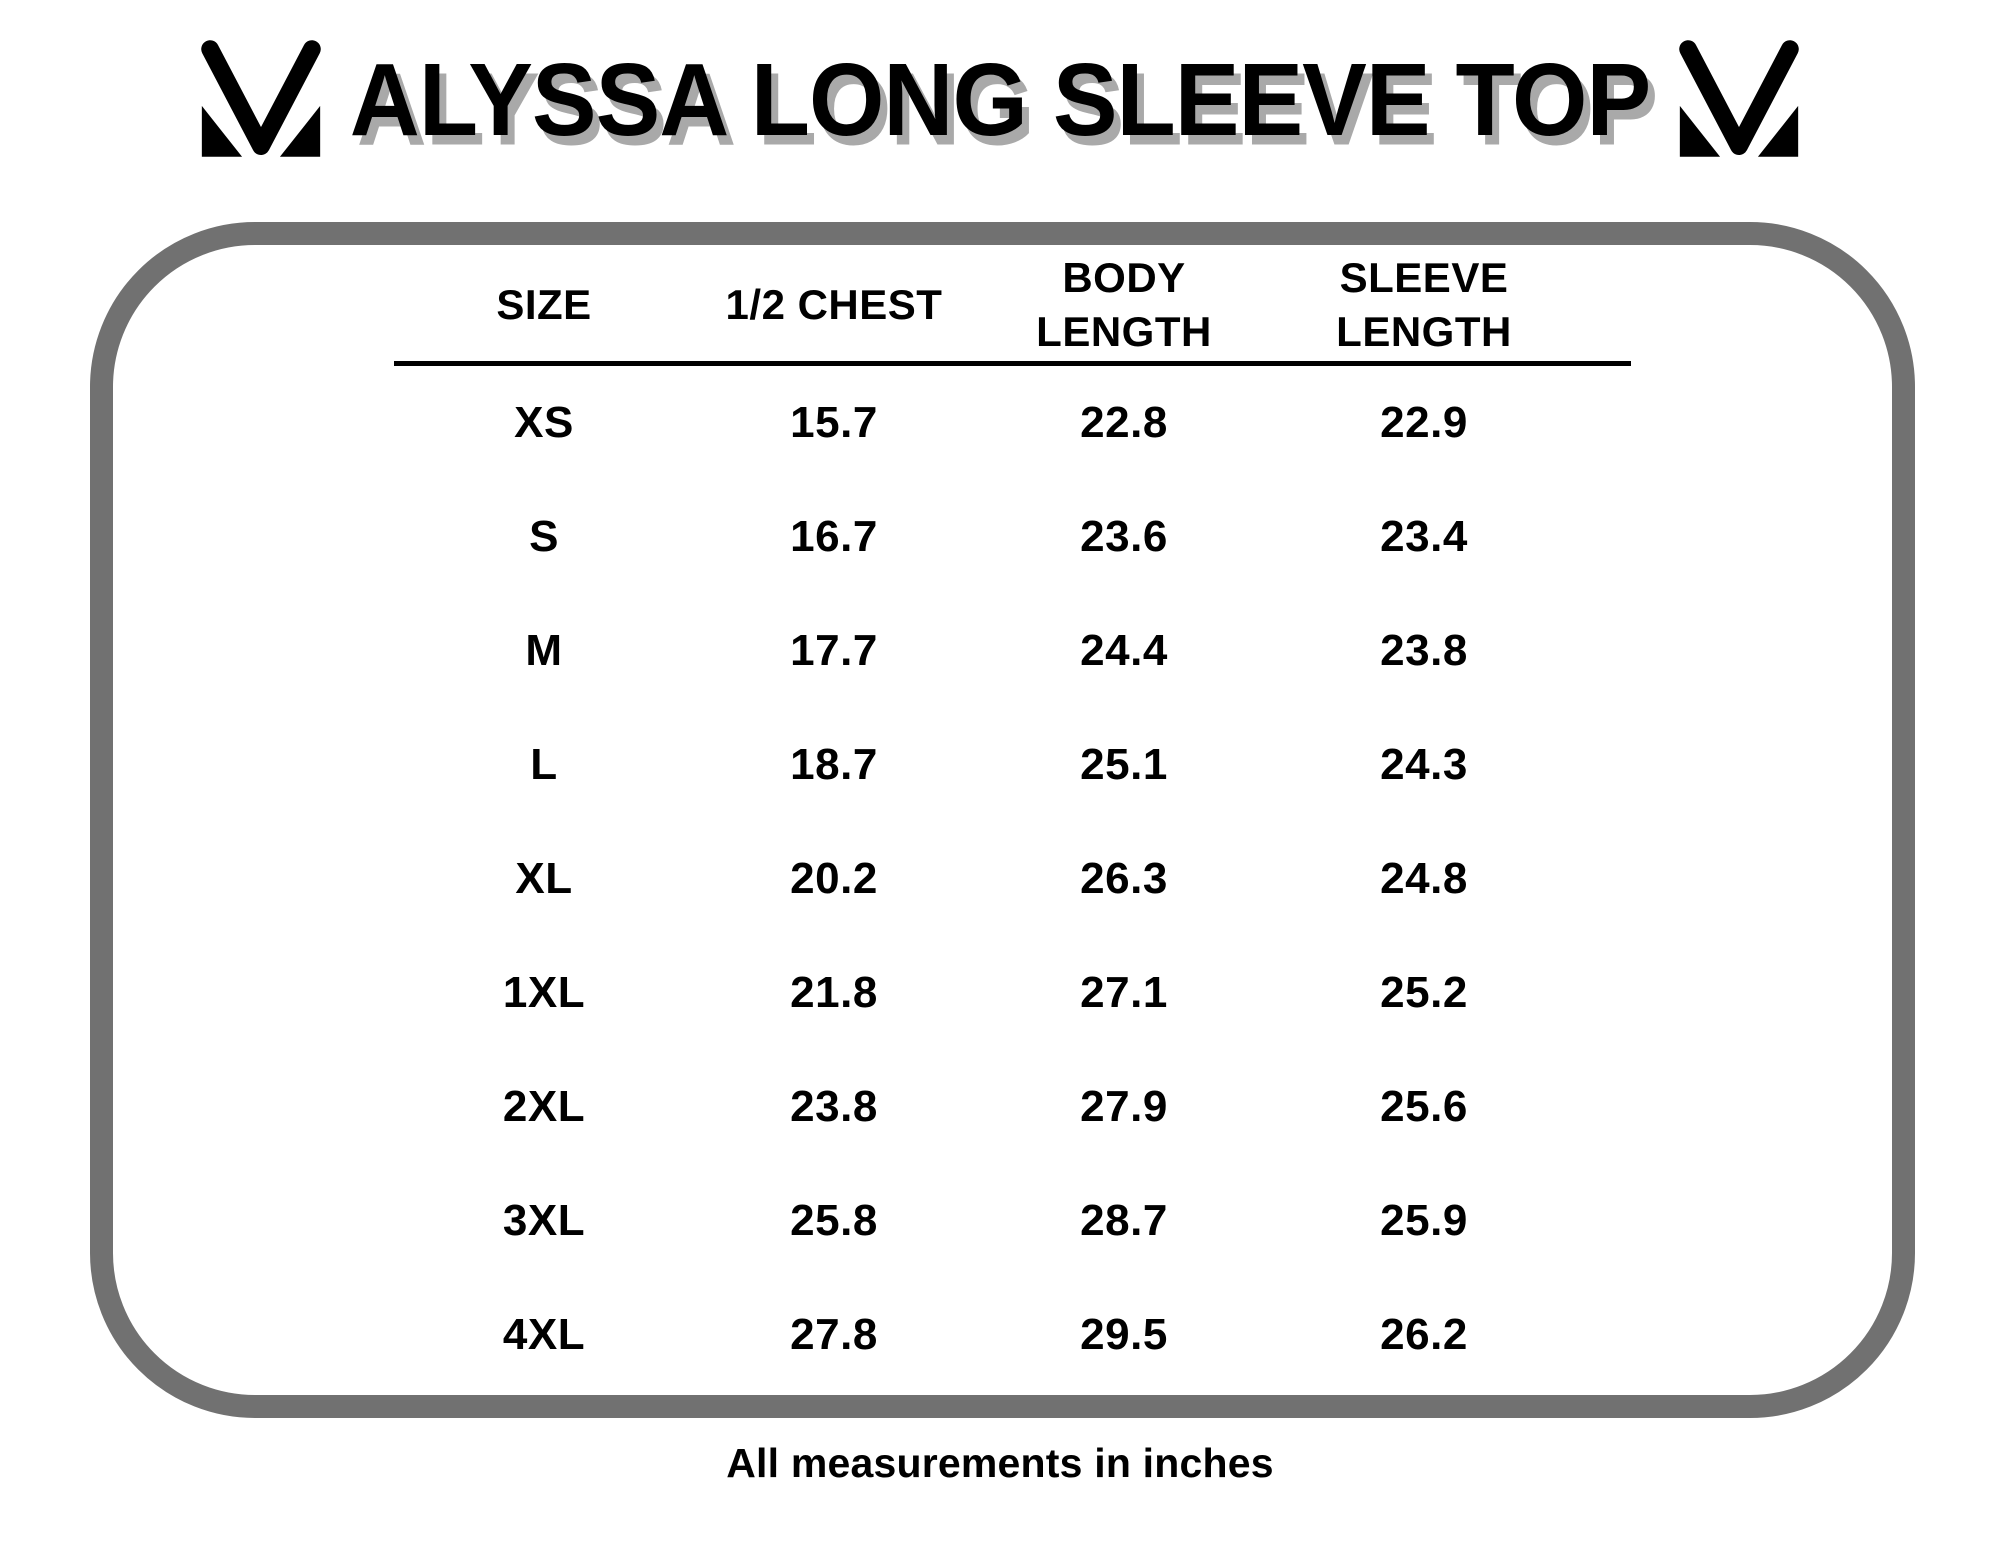  I want to click on sleeve-length-cell: 25.2, so click(1424, 992).